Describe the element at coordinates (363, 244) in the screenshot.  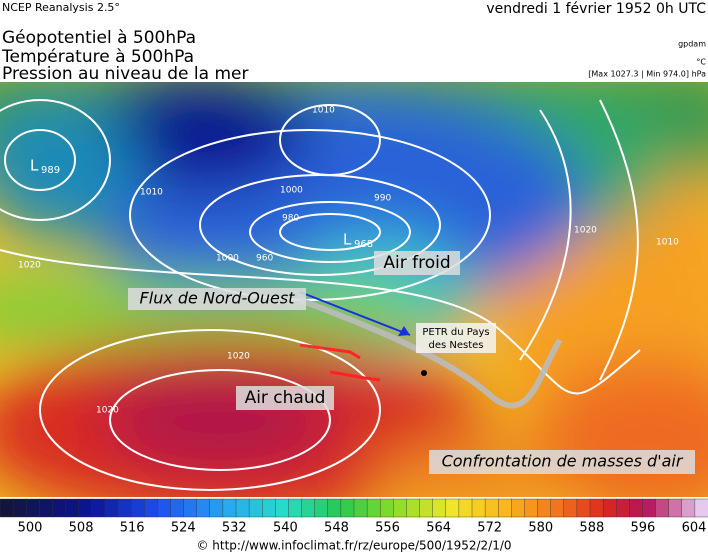
I see `low-value: 968` at that location.